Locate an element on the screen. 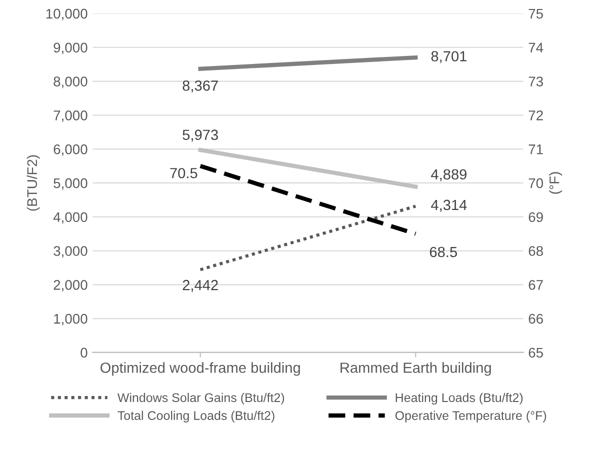 The width and height of the screenshot is (598, 449). data-label: 68.5 is located at coordinates (443, 252).